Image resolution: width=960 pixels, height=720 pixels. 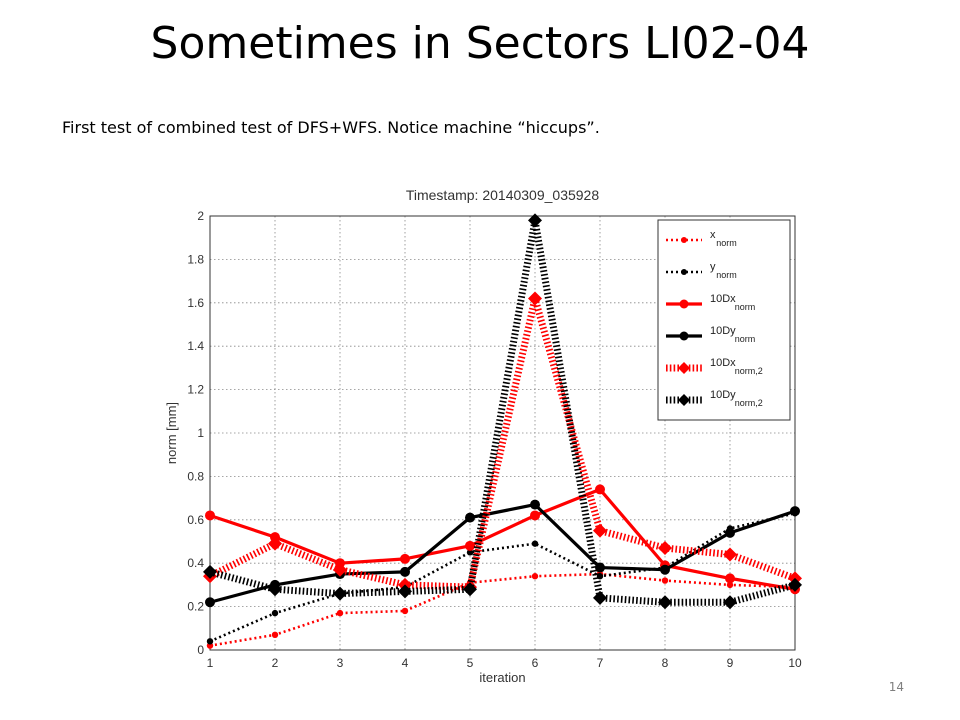 I want to click on slide-title: Sometimes in Sectors LI02-04, so click(x=480, y=43).